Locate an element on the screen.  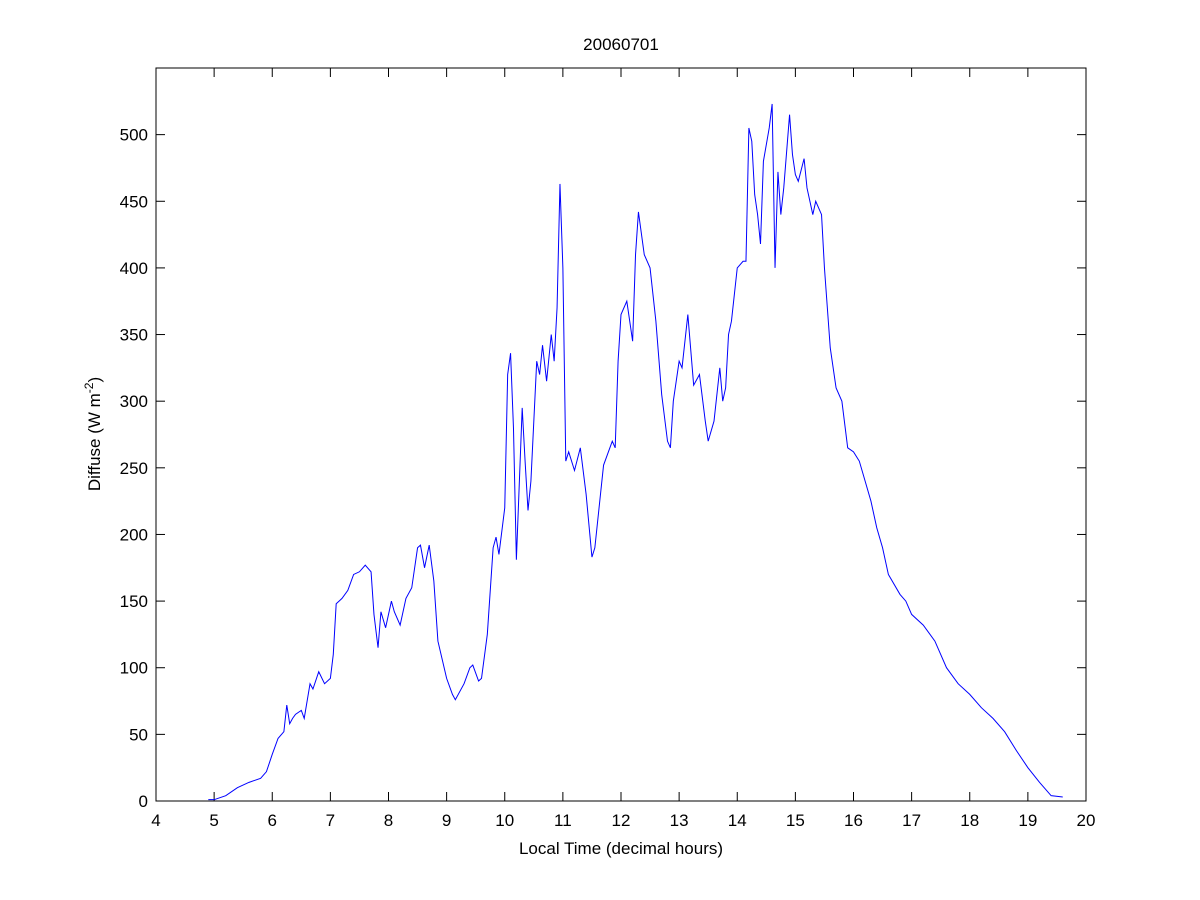
y-axis-label-suffix: ) is located at coordinates (94, 380).